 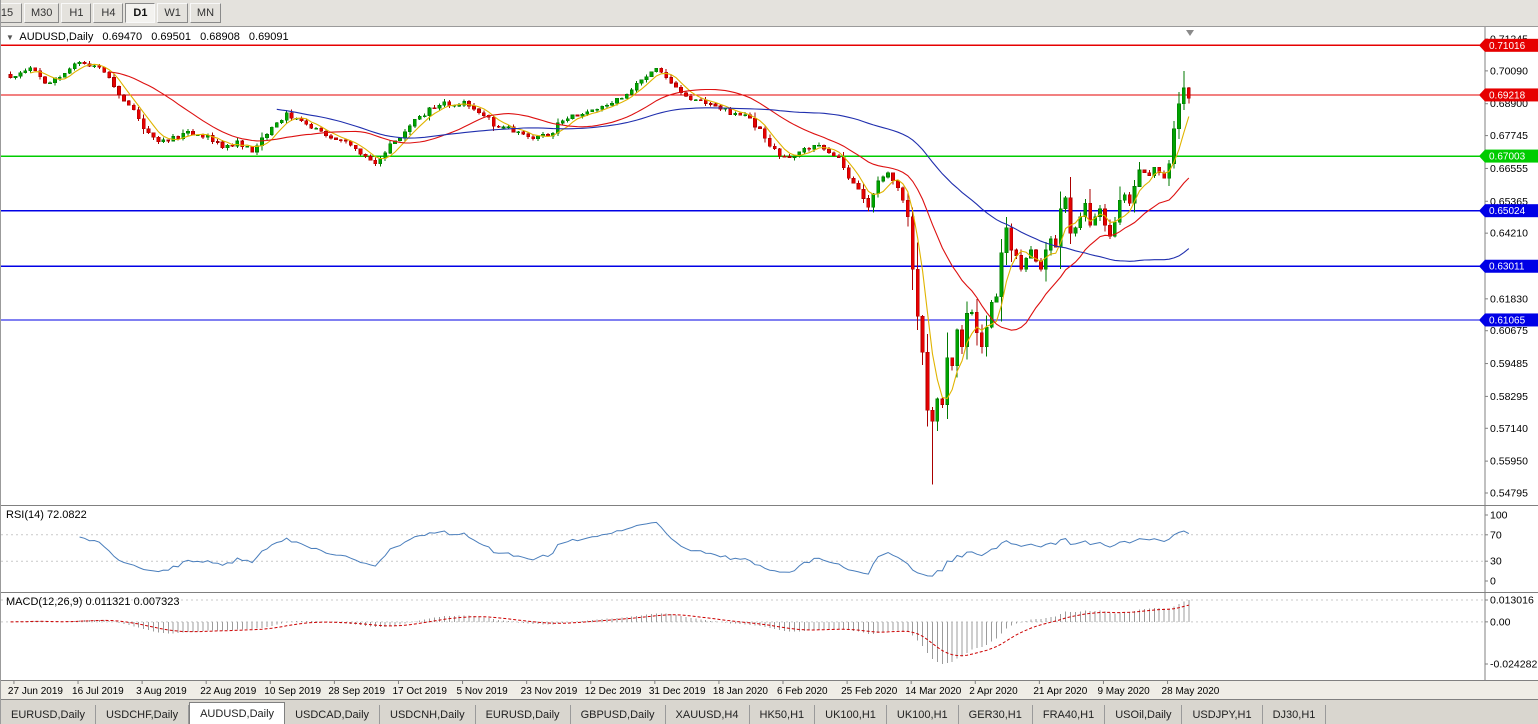 What do you see at coordinates (707, 714) in the screenshot?
I see `chart-tab-xauusd-h4: XAUUSD,H4` at bounding box center [707, 714].